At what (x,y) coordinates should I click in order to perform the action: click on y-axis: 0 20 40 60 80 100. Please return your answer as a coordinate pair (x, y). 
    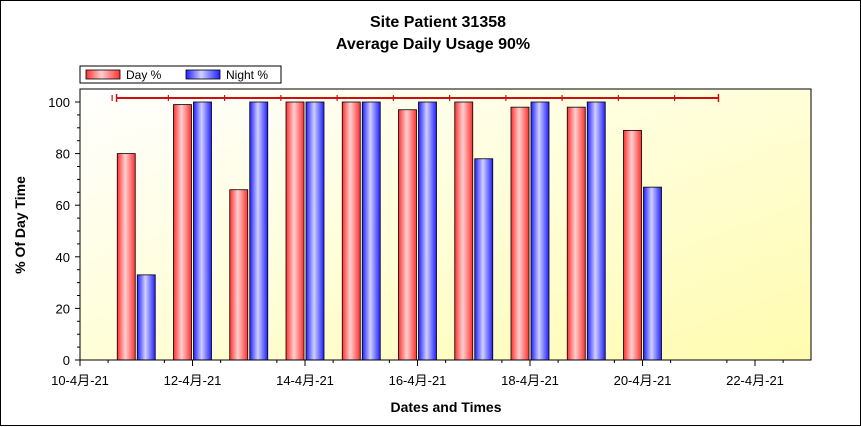
    Looking at the image, I should click on (64, 231).